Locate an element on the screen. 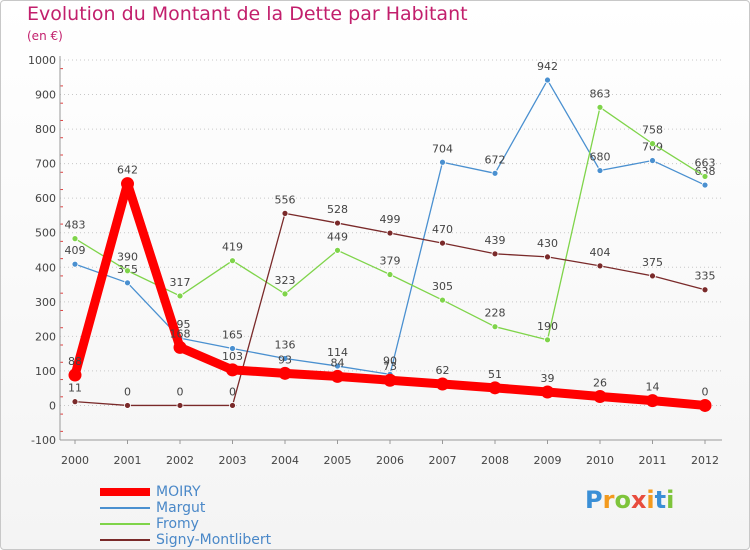 The image size is (750, 550). data-label-fromy: 305 is located at coordinates (442, 286).